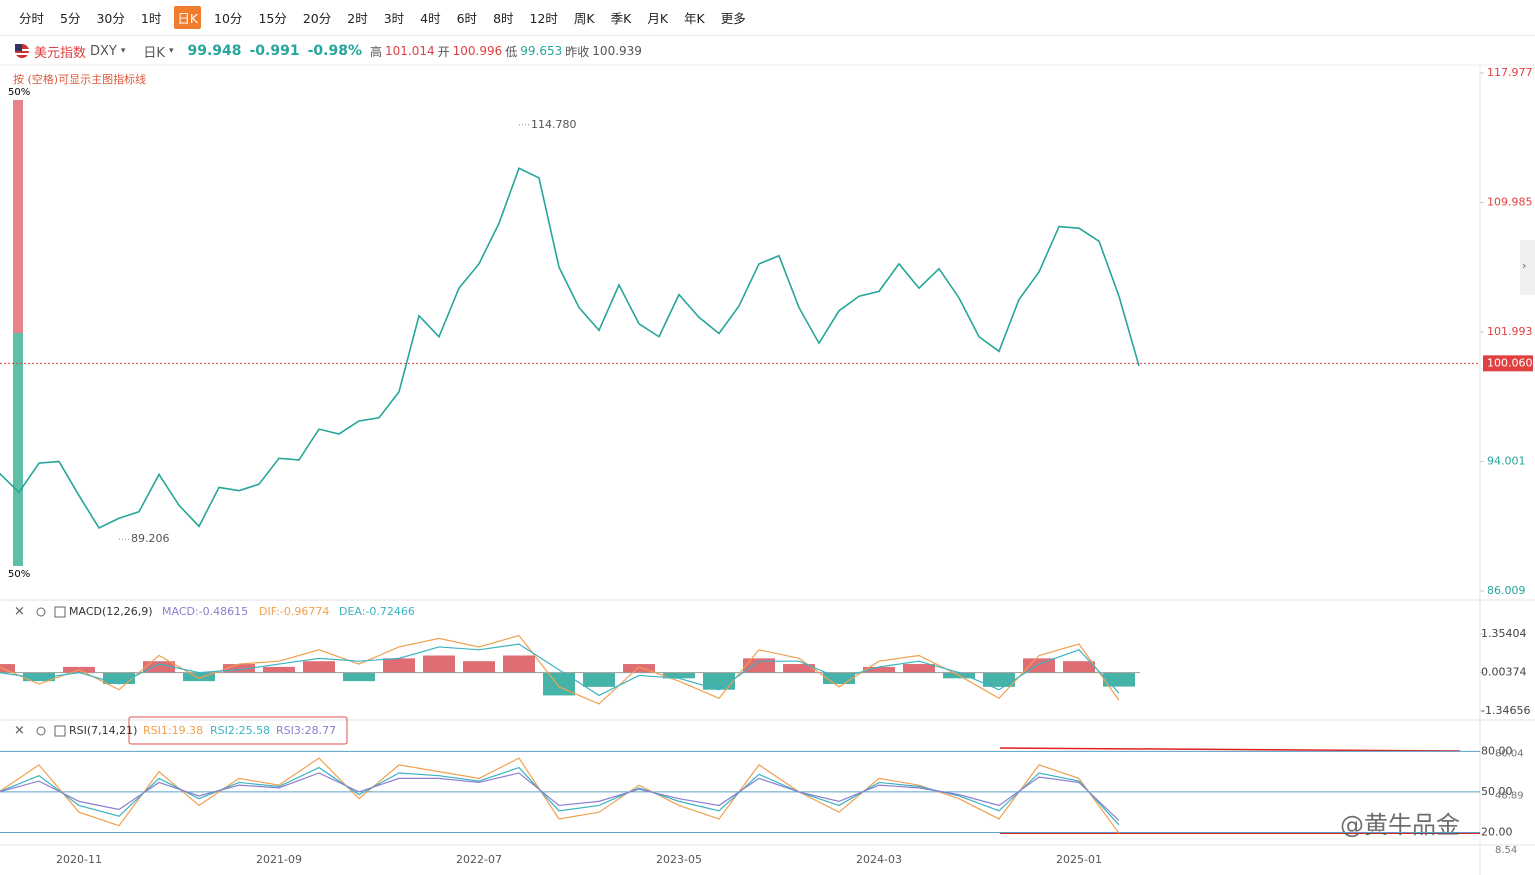 The width and height of the screenshot is (1535, 875). I want to click on gauge-top, so click(18, 216).